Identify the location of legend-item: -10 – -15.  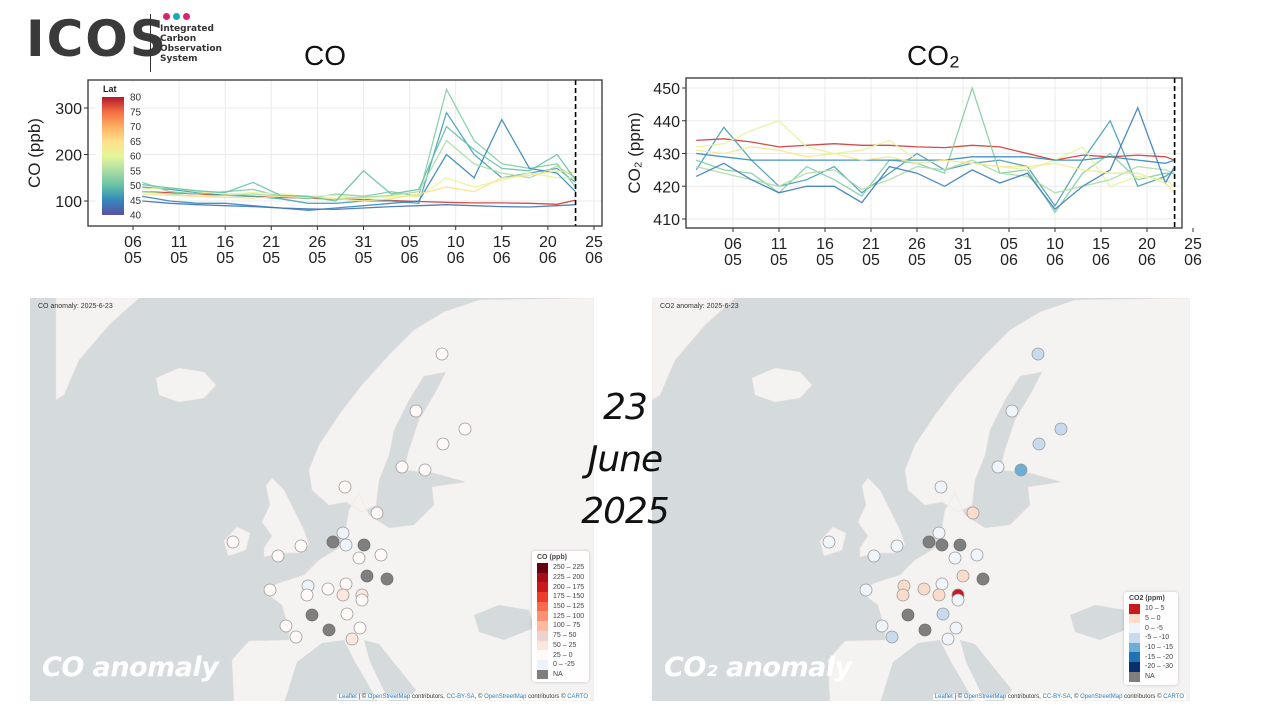
(1151, 647).